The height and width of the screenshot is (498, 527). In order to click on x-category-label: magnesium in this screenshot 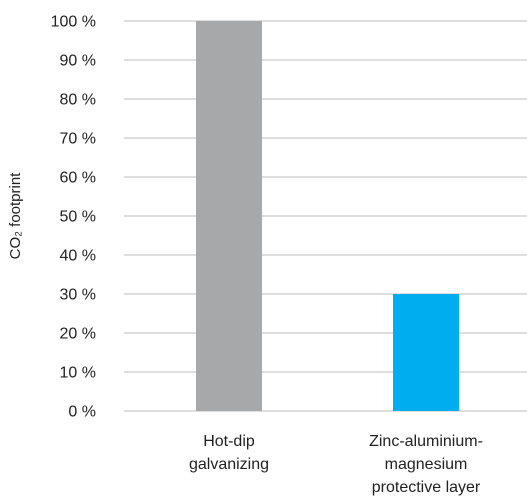, I will do `click(426, 464)`.